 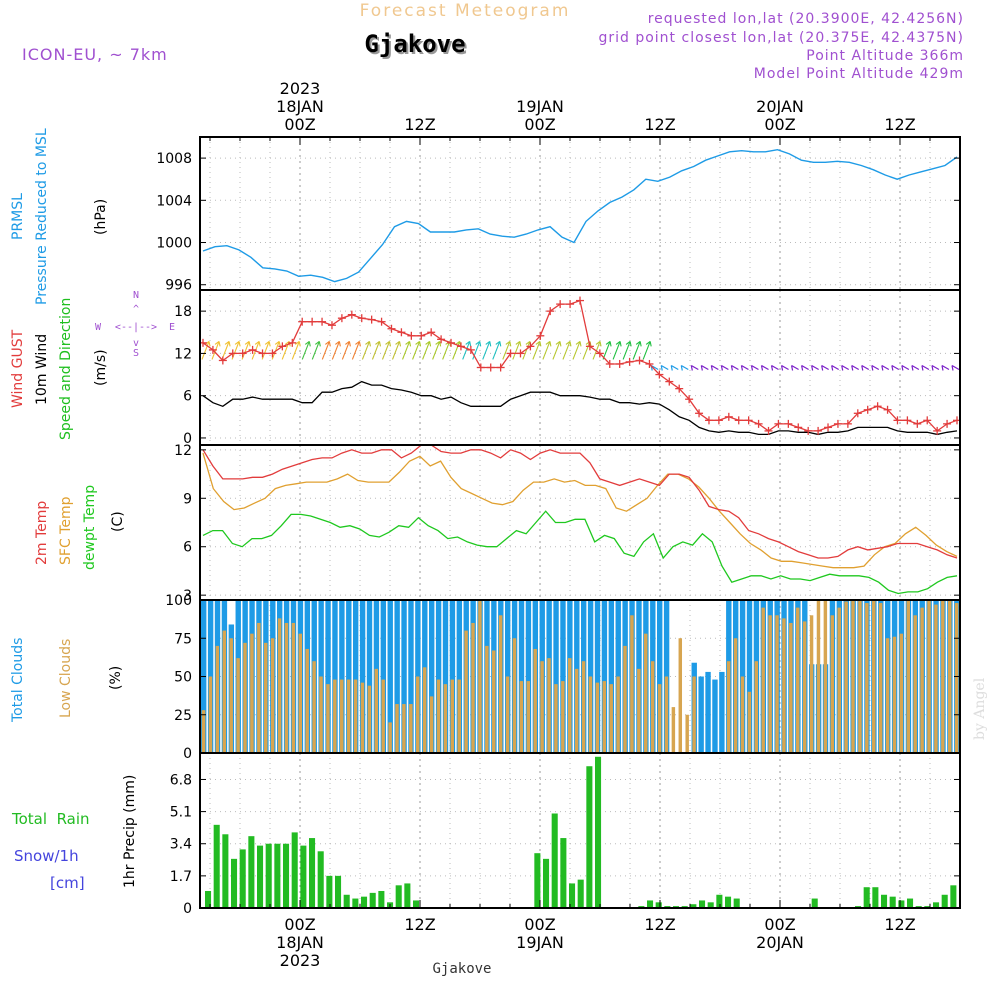 I want to click on info-line-3: Point Altitude 366m, so click(x=885, y=56).